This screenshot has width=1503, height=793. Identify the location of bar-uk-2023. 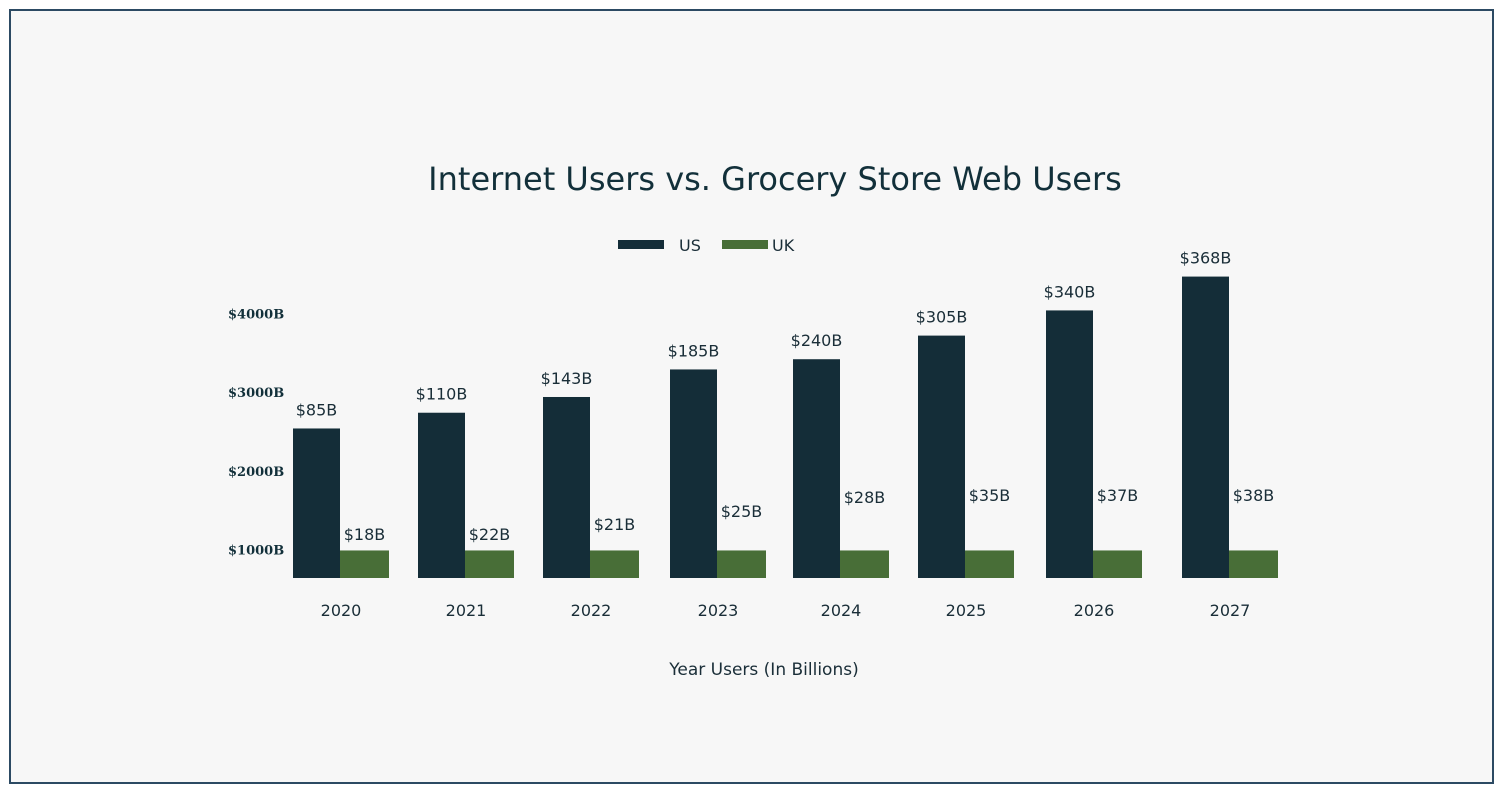
(741, 564).